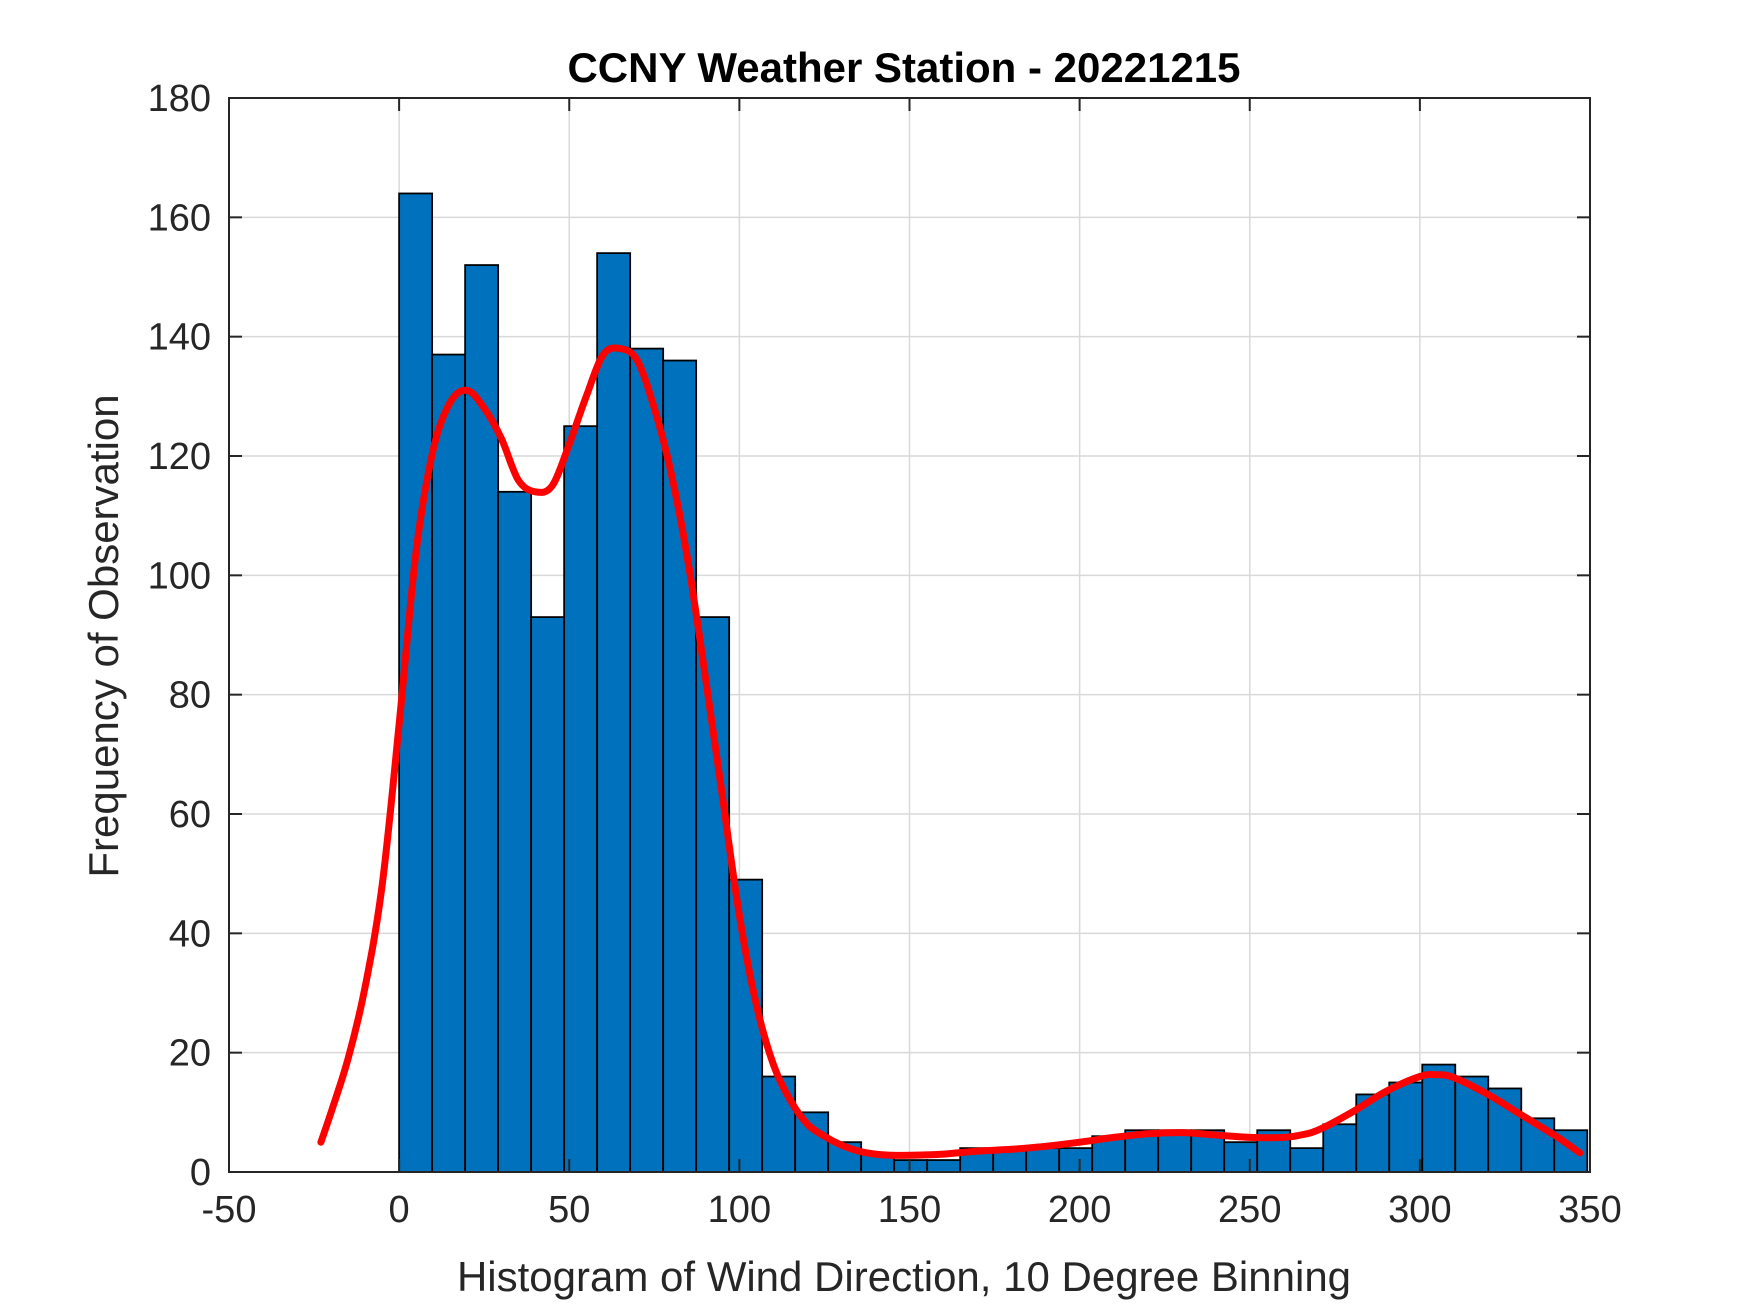 Image resolution: width=1750 pixels, height=1313 pixels. I want to click on x-tick-label: 100, so click(739, 1210).